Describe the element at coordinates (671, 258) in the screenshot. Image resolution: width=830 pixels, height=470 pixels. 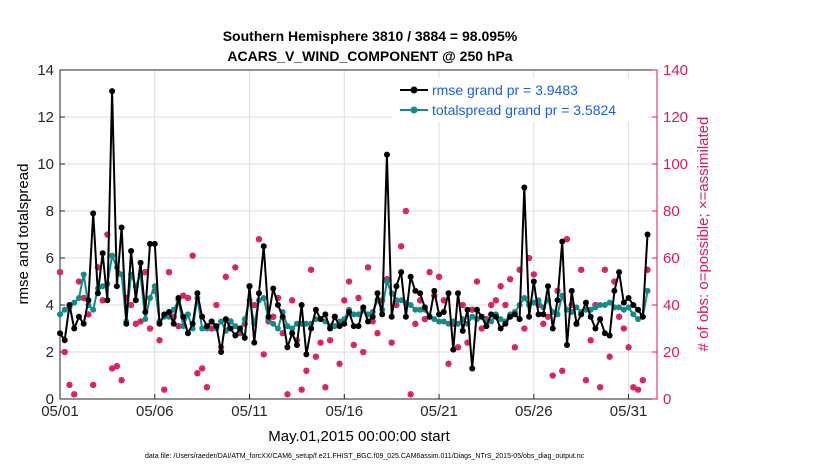
I see `right-tick-label: 60` at that location.